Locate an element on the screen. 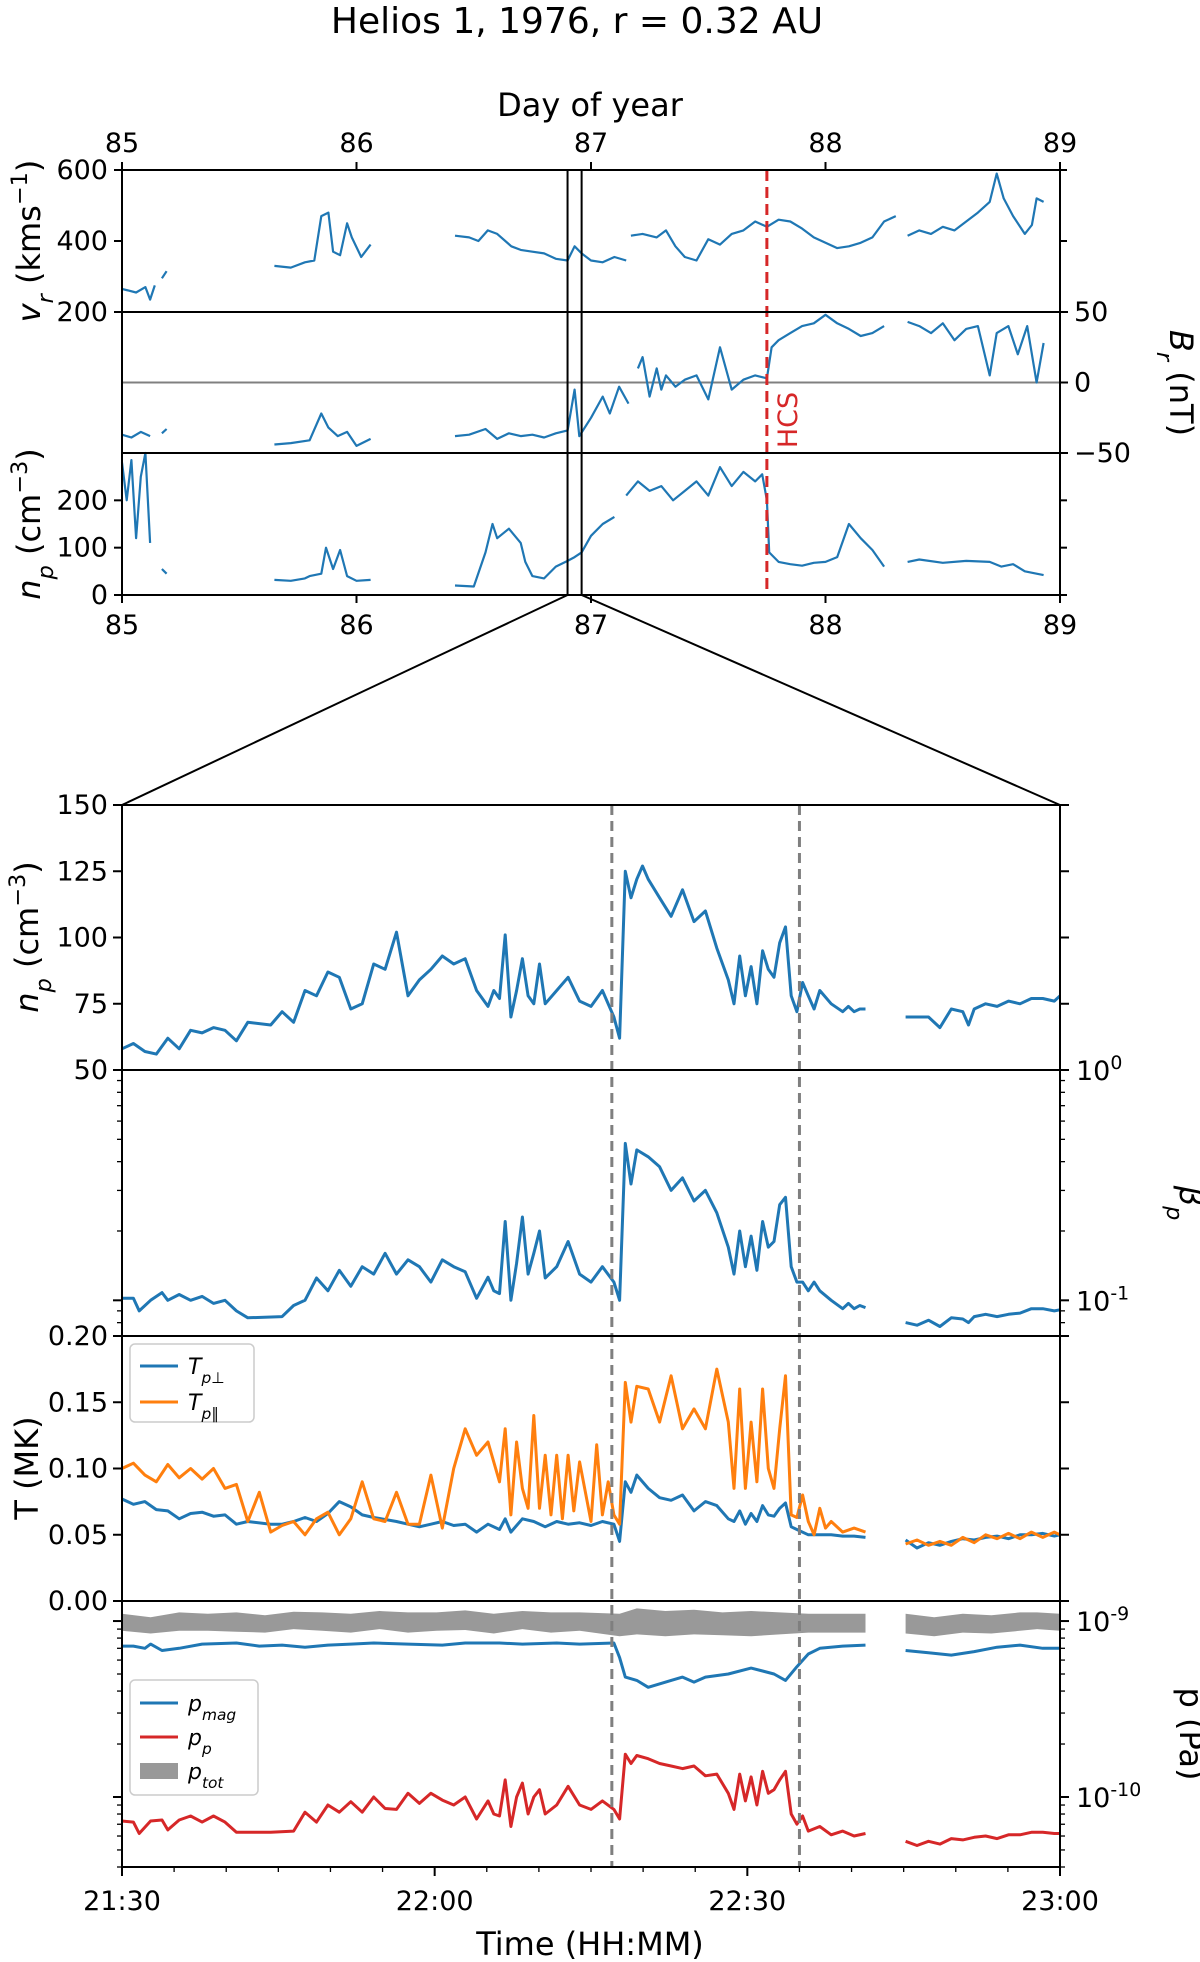 The image size is (1200, 1962). figure-title: Helios 1, 1976, r = 0.32 AU is located at coordinates (577, 21).